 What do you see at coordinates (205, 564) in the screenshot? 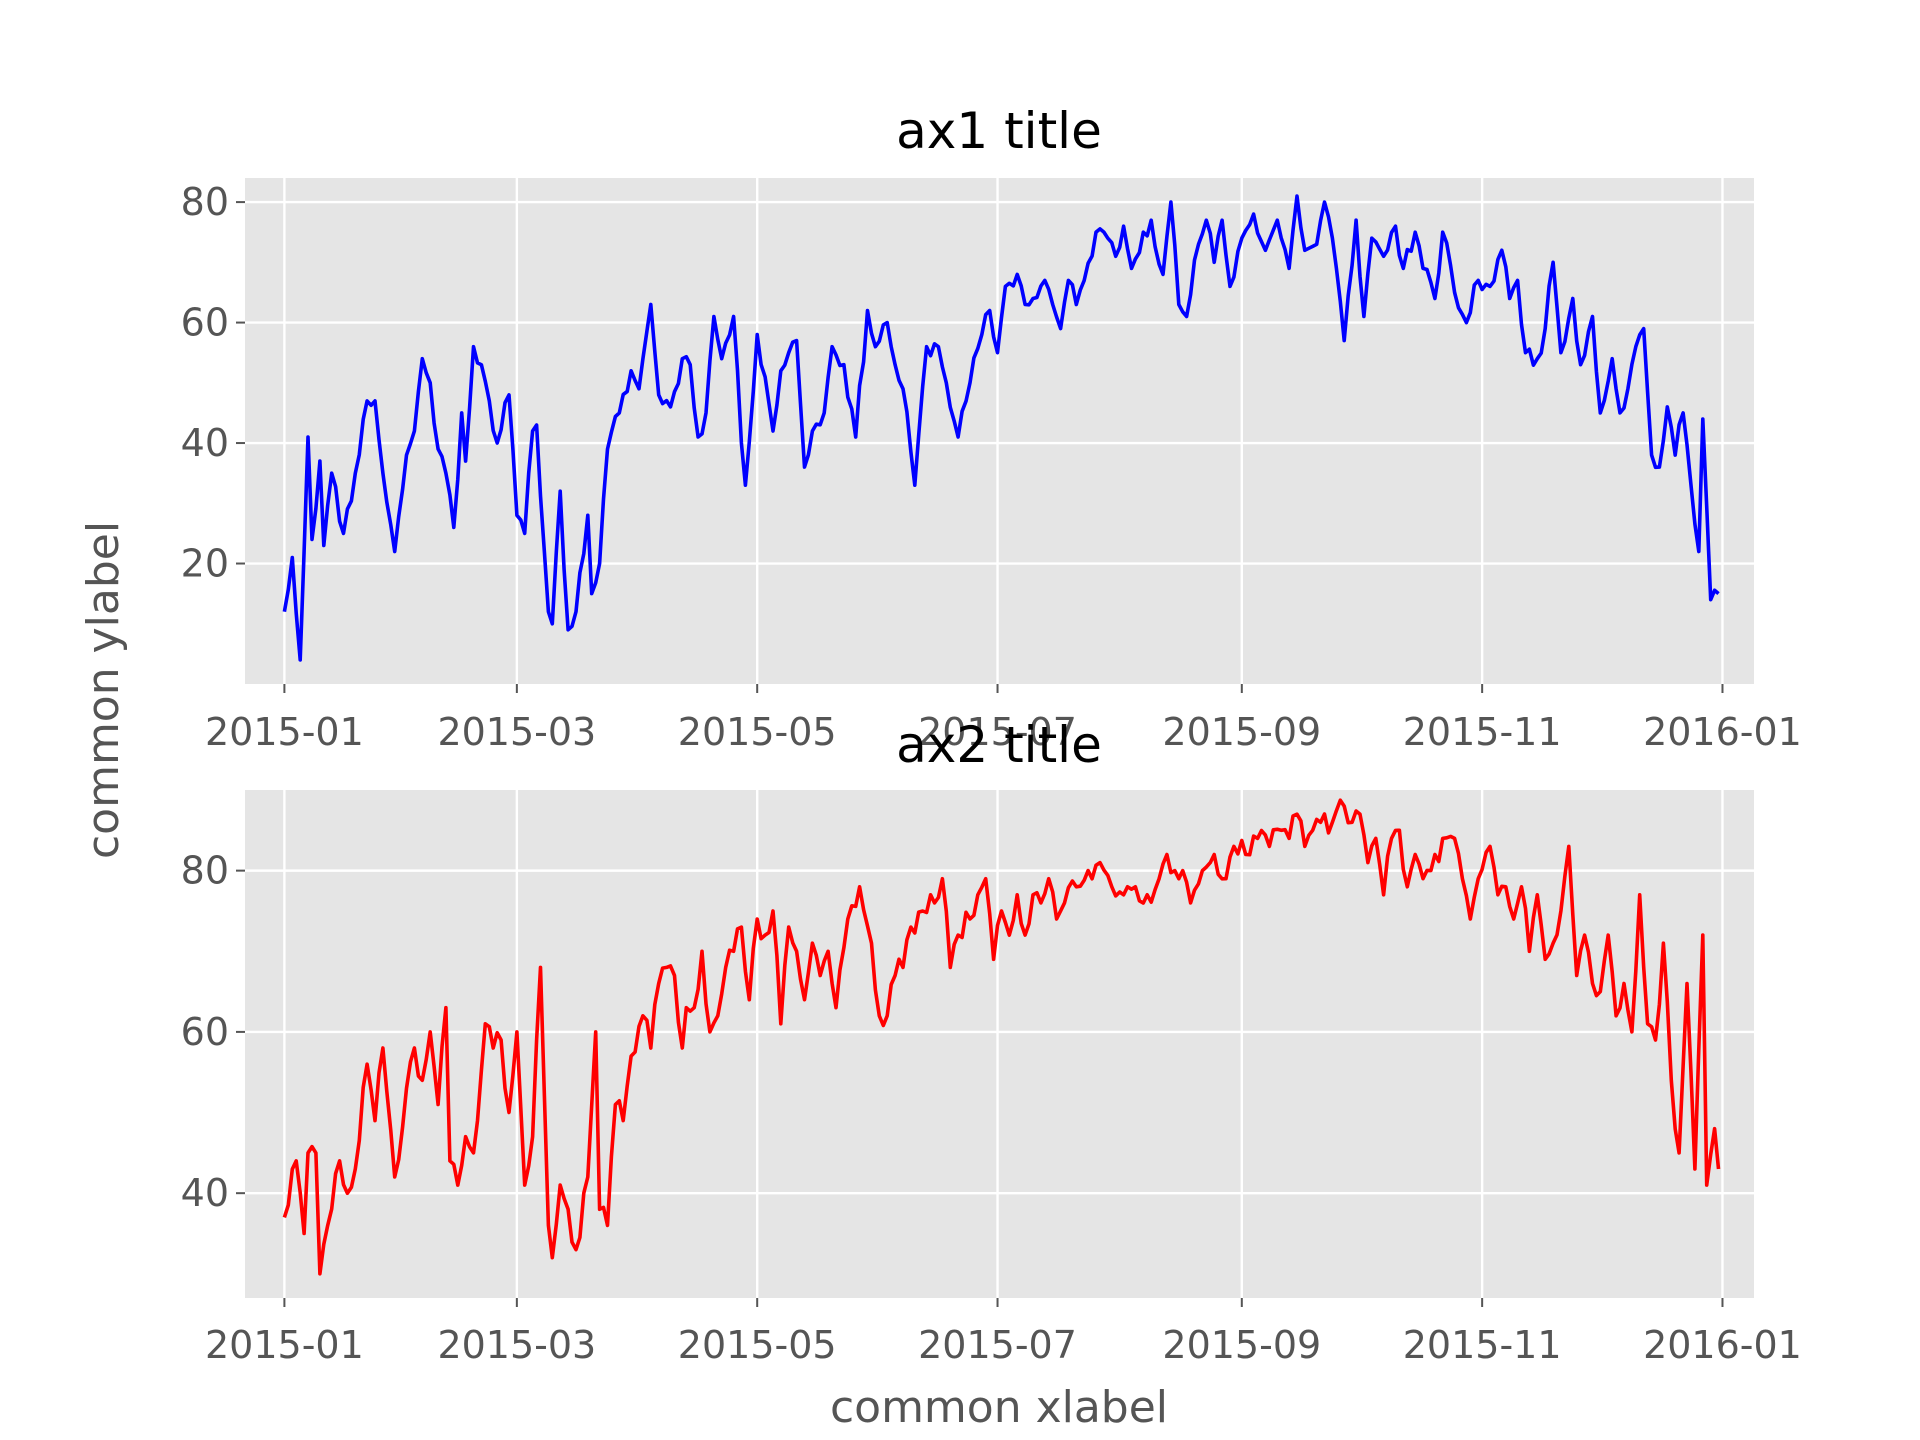
I see `y-tick-label: 20` at bounding box center [205, 564].